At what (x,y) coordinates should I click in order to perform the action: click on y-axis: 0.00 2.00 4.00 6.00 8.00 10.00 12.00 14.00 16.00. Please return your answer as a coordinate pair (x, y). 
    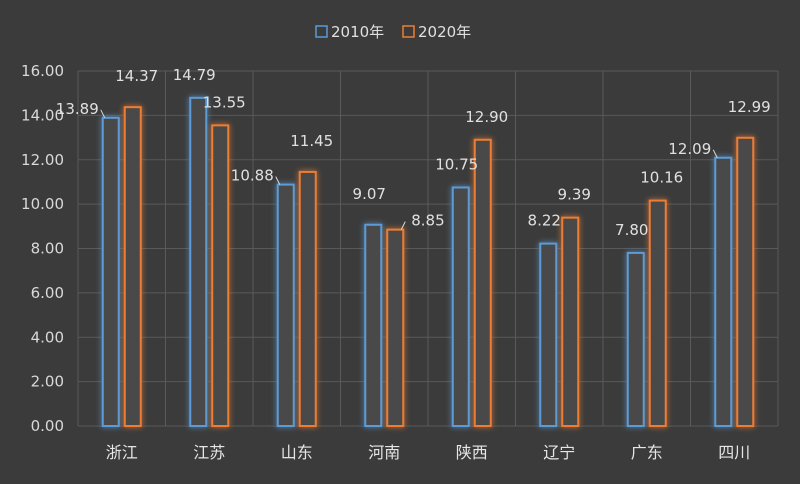
    Looking at the image, I should click on (42, 248).